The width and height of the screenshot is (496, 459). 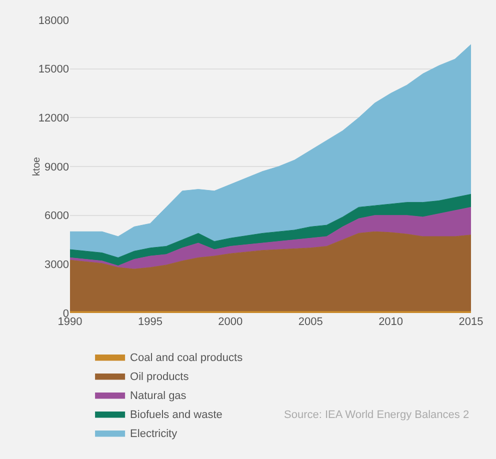 I want to click on y-tick-label: 15000, so click(x=53, y=70).